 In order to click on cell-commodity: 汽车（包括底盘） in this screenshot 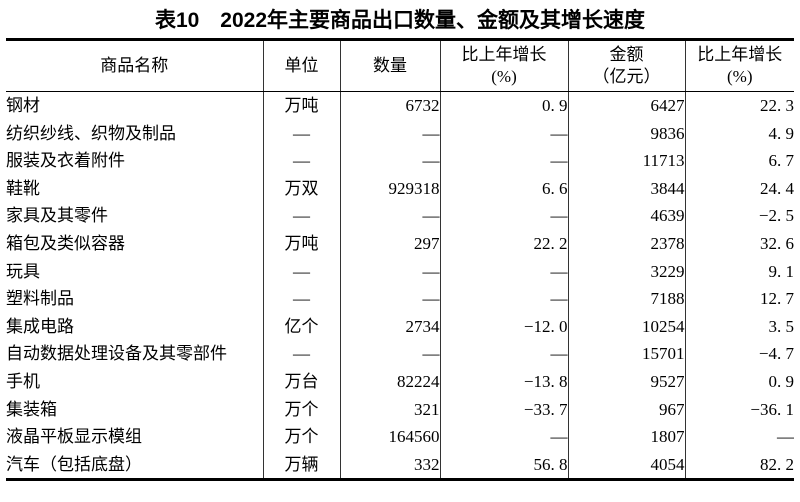, I will do `click(74, 464)`.